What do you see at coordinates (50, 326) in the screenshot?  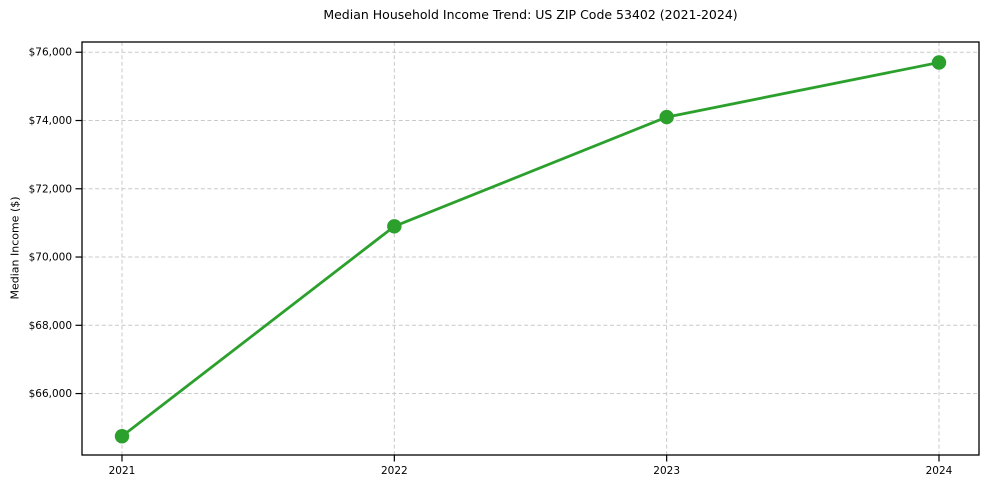 I see `y-tick-label: $68,000` at bounding box center [50, 326].